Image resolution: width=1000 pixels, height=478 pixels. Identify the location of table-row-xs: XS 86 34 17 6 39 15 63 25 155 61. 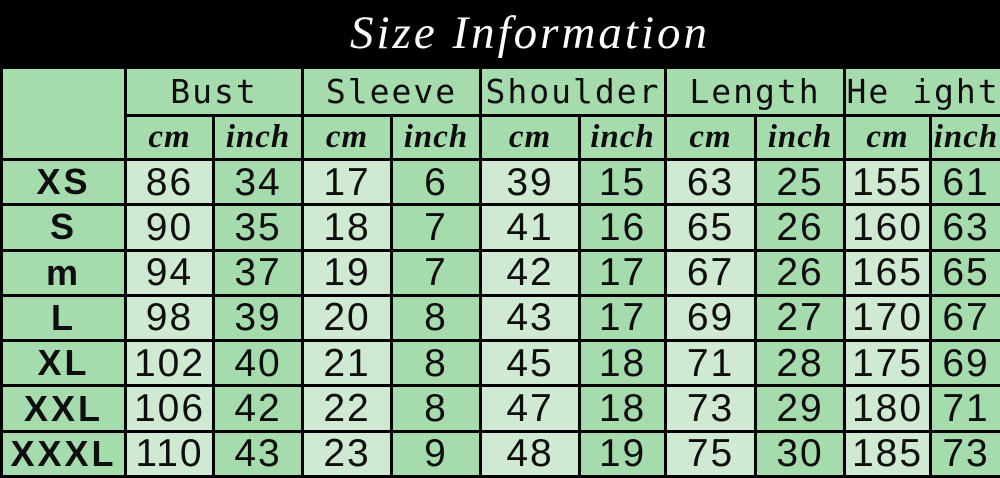
(500, 182).